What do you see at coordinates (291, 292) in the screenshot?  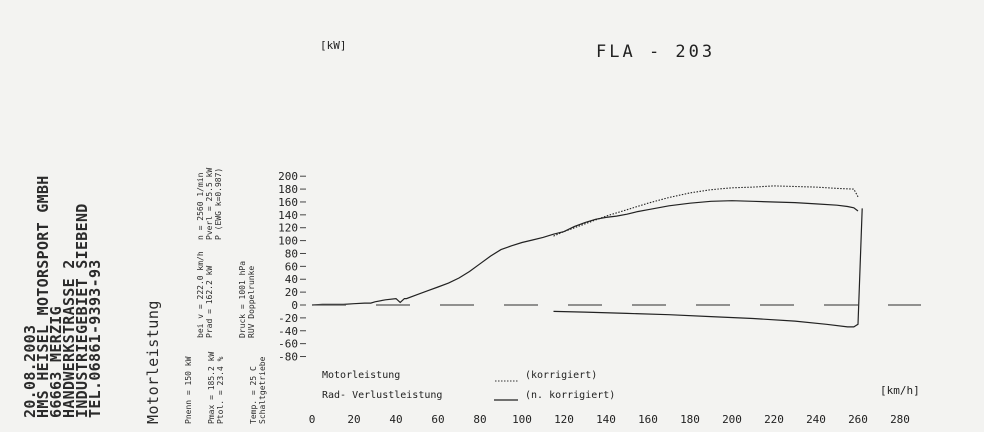 I see `y-tick-label: 20` at bounding box center [291, 292].